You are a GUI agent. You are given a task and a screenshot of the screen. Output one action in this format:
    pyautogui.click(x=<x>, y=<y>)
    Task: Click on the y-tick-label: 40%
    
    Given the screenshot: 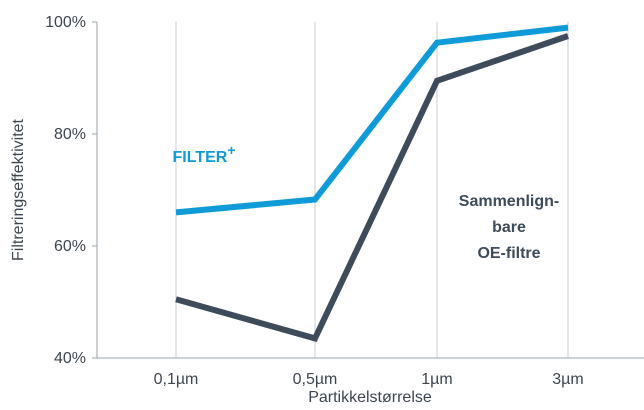 What is the action you would take?
    pyautogui.click(x=70, y=358)
    